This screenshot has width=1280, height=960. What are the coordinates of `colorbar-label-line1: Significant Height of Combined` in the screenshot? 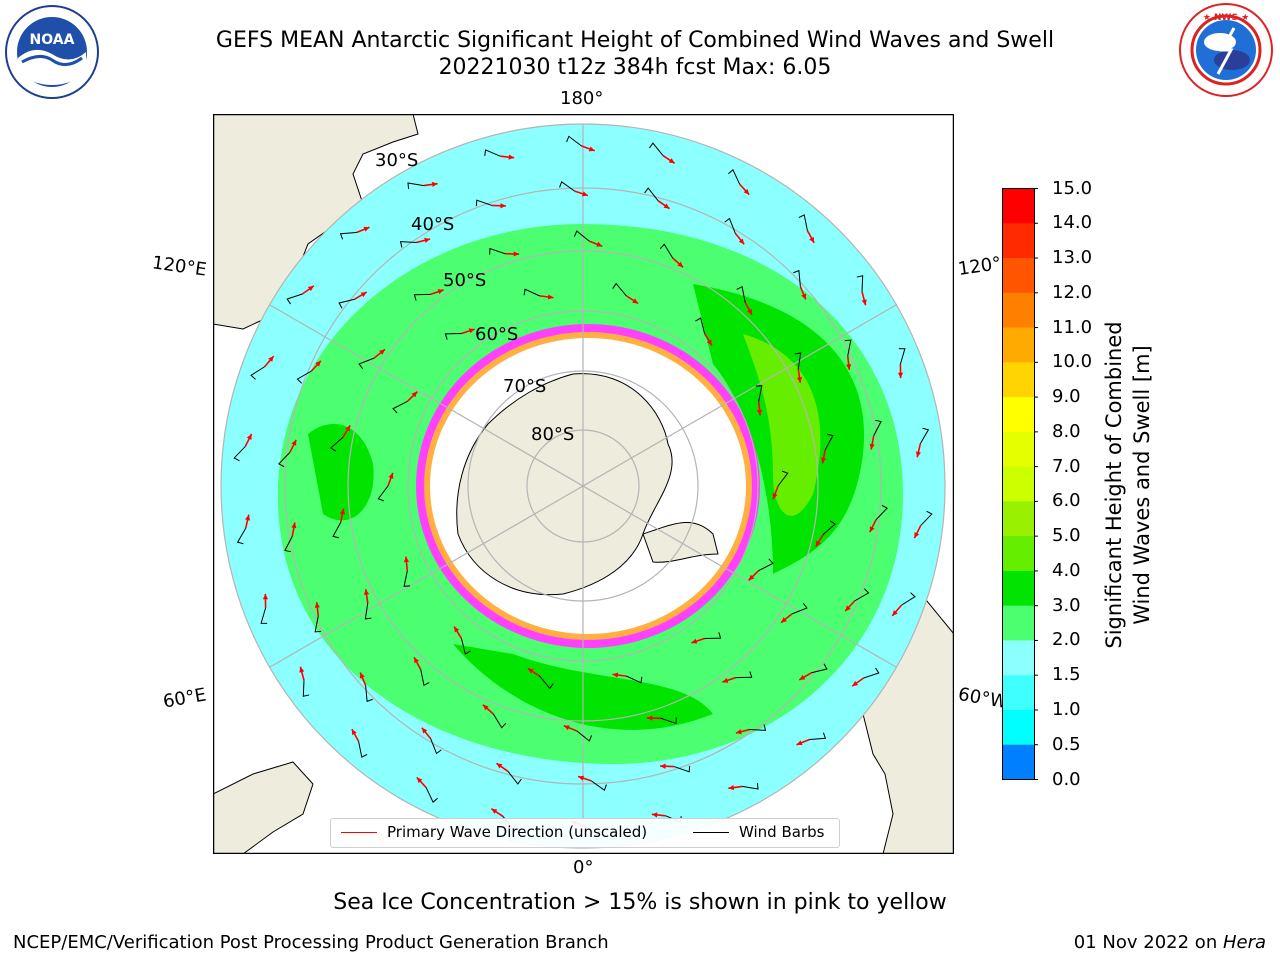 It's located at (1114, 485).